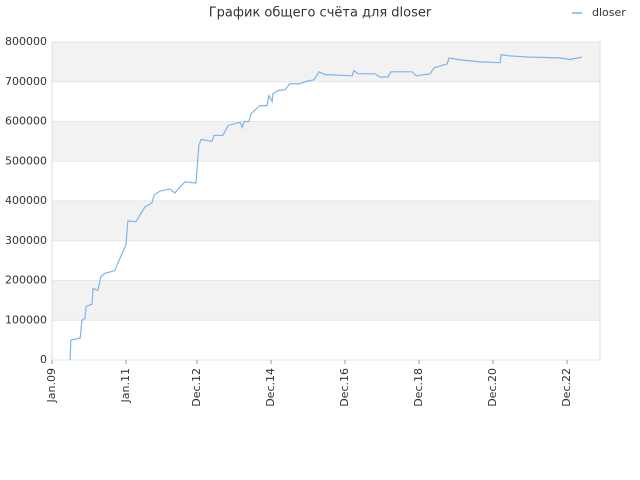 The image size is (640, 480). I want to click on x-tick-label: Dec.14, so click(270, 387).